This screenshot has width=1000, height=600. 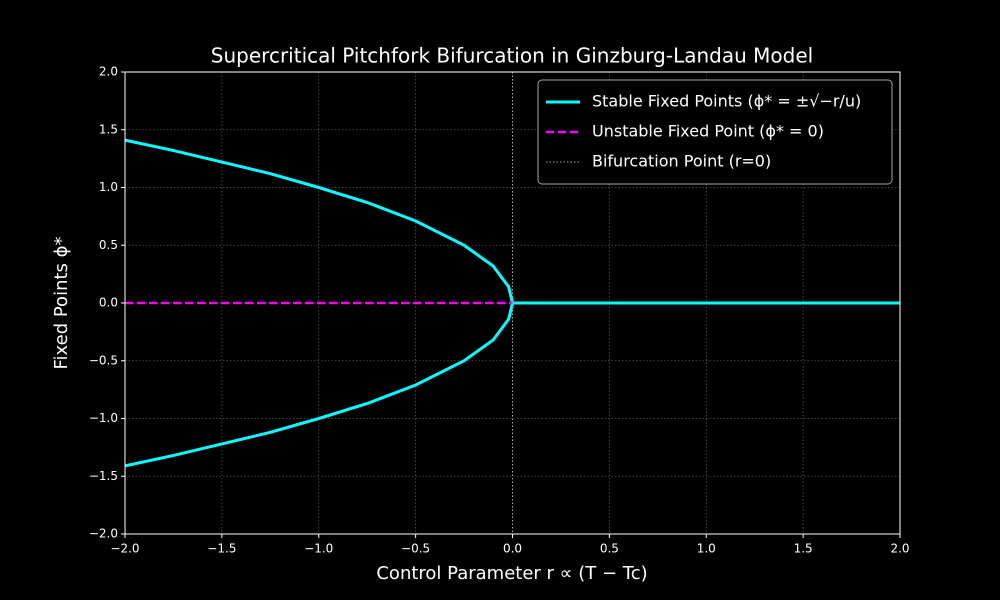 I want to click on x-tick-label: 2.0, so click(x=899, y=549).